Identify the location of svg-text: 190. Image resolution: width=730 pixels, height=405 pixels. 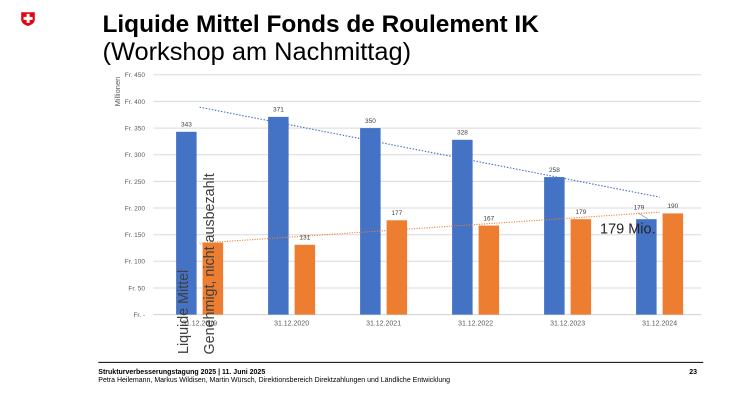
(672, 206).